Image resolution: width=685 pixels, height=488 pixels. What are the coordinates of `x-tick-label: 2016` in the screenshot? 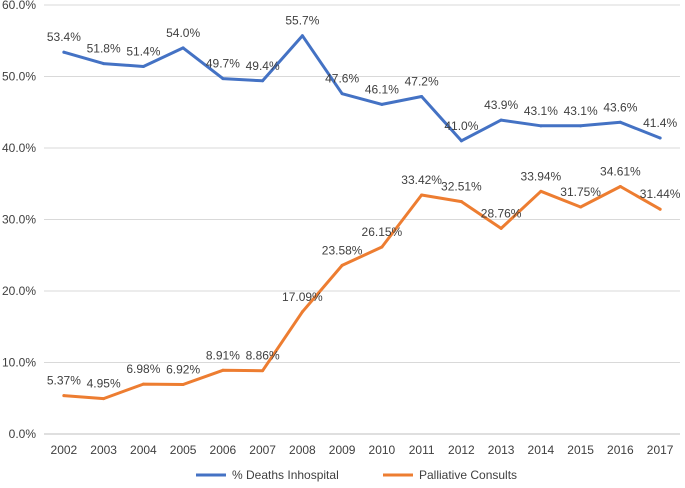 It's located at (620, 450).